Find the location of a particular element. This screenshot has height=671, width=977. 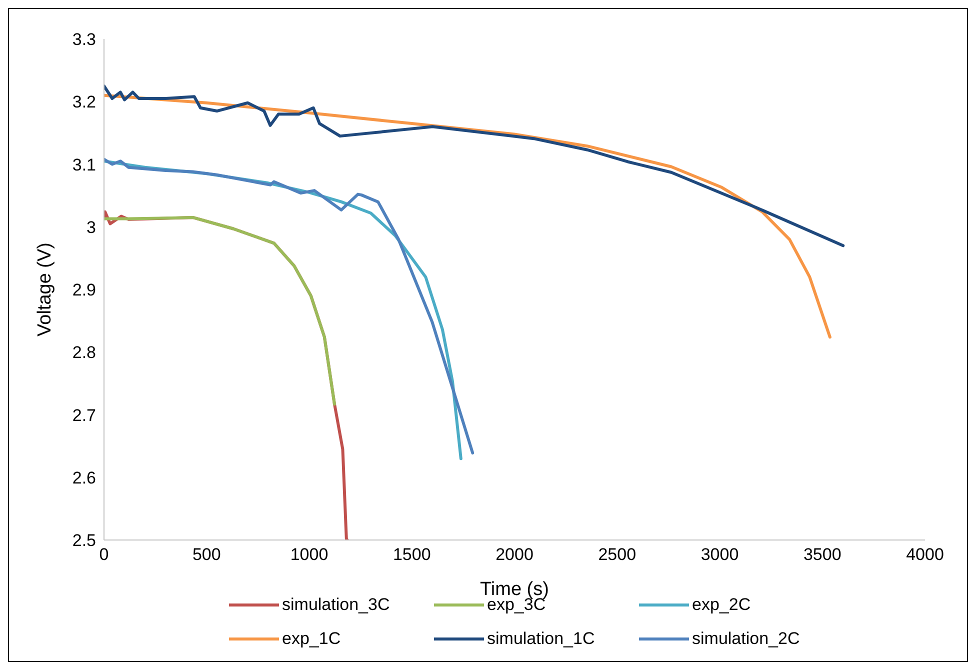

y-axis-title: Voltage (V) is located at coordinates (45, 289).